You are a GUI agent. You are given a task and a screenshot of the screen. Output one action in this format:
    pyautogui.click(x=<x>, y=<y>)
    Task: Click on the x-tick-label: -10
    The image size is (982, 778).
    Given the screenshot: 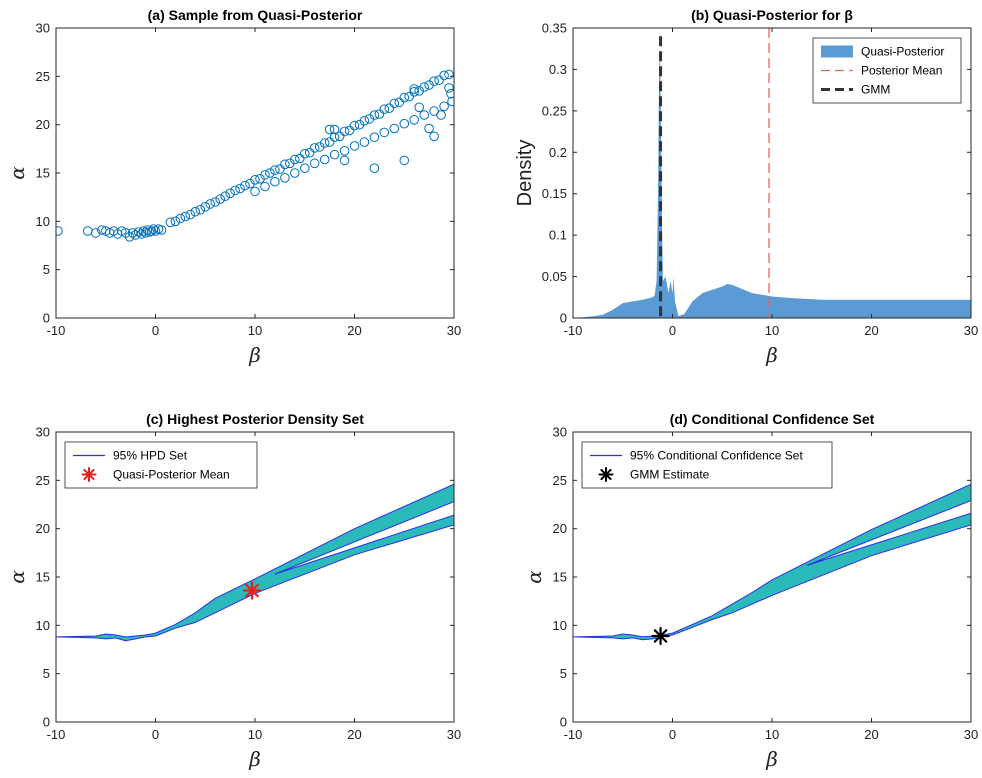 What is the action you would take?
    pyautogui.click(x=573, y=734)
    